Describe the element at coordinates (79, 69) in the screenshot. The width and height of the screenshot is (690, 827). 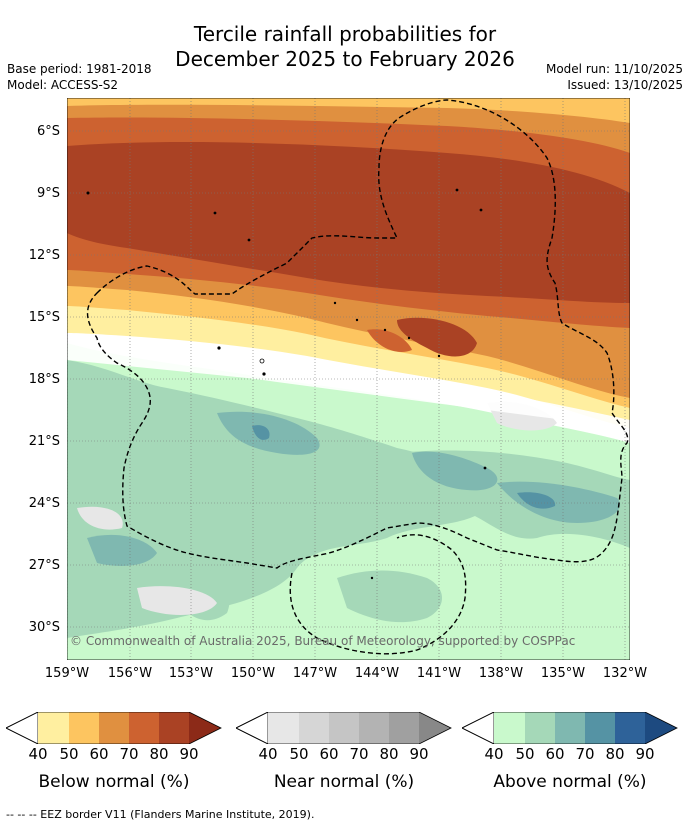
I see `base-period-text: Base period: 1981-2018` at that location.